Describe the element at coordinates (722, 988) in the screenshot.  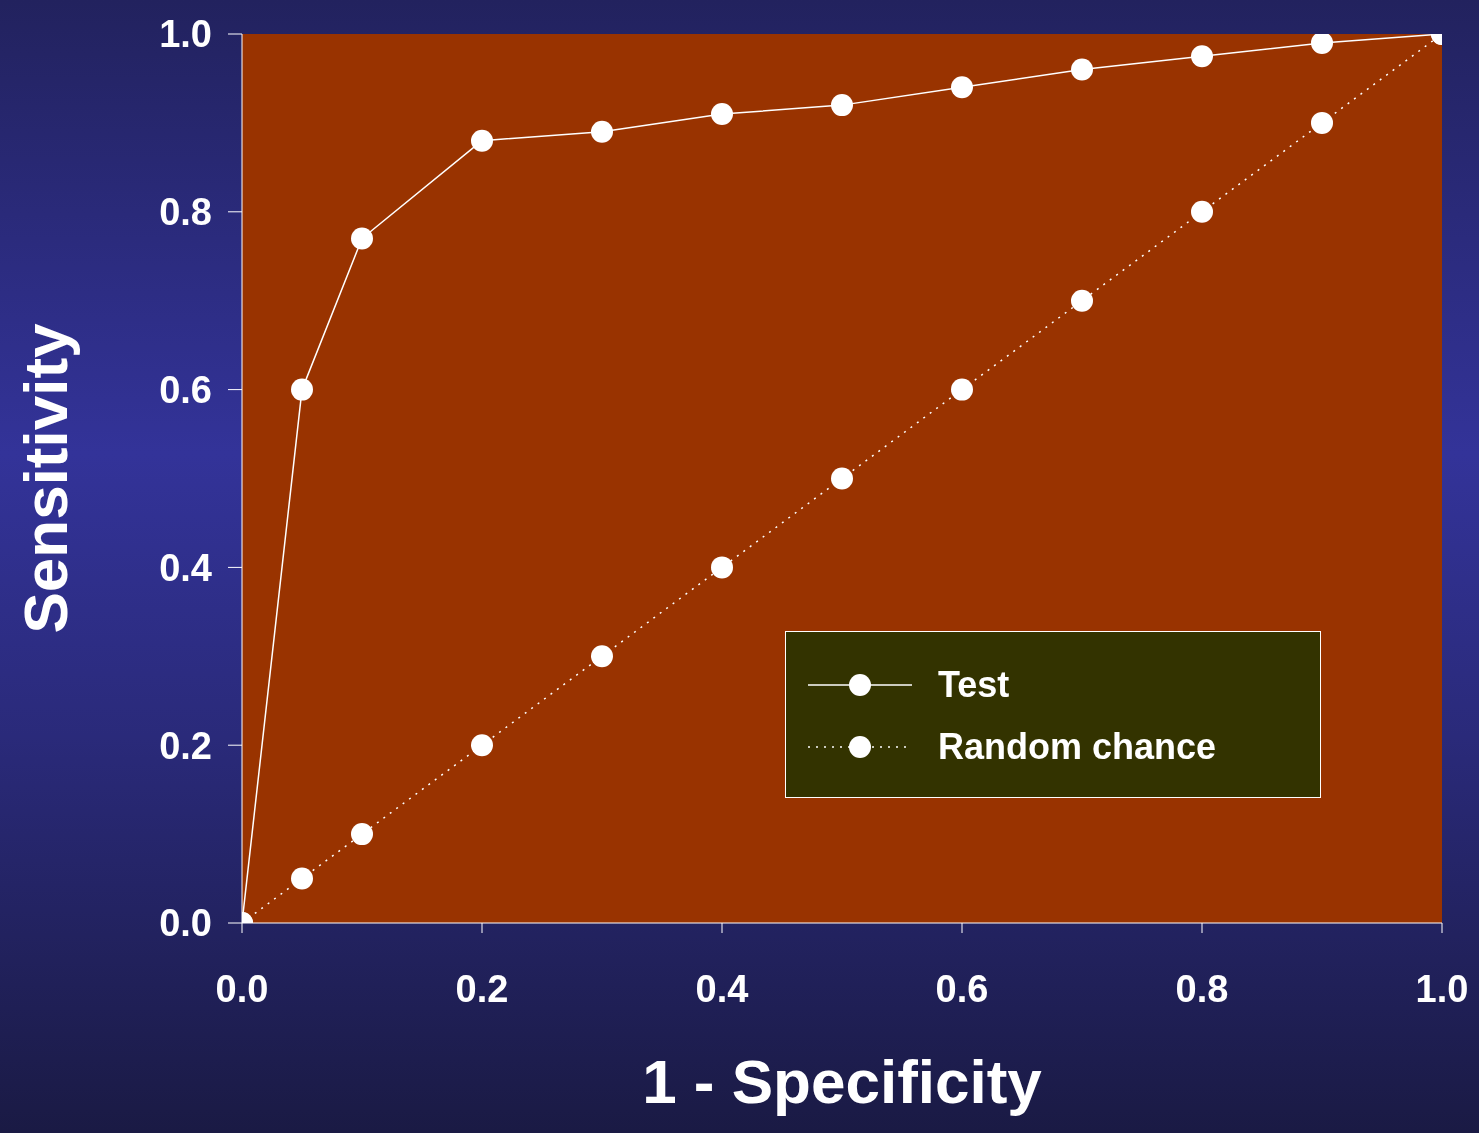
I see `x-tick-label: 0.4` at that location.